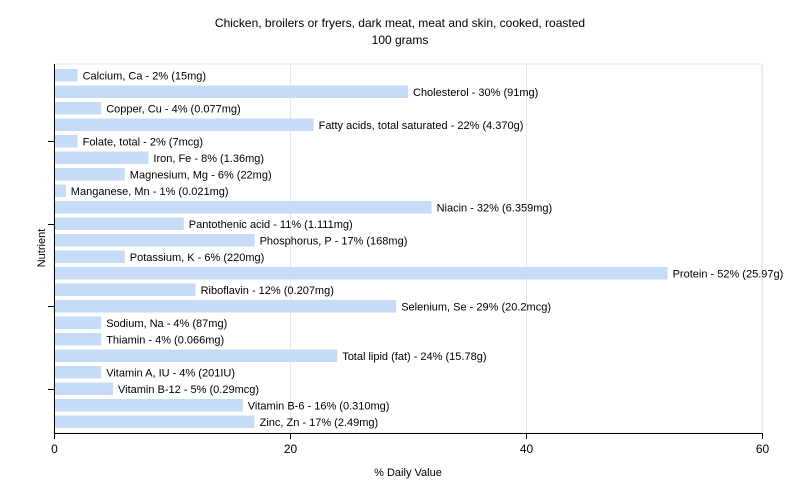 Image resolution: width=800 pixels, height=500 pixels. Describe the element at coordinates (271, 225) in the screenshot. I see `bar-label: Pantothenic acid - 11% (1.111mg)` at that location.